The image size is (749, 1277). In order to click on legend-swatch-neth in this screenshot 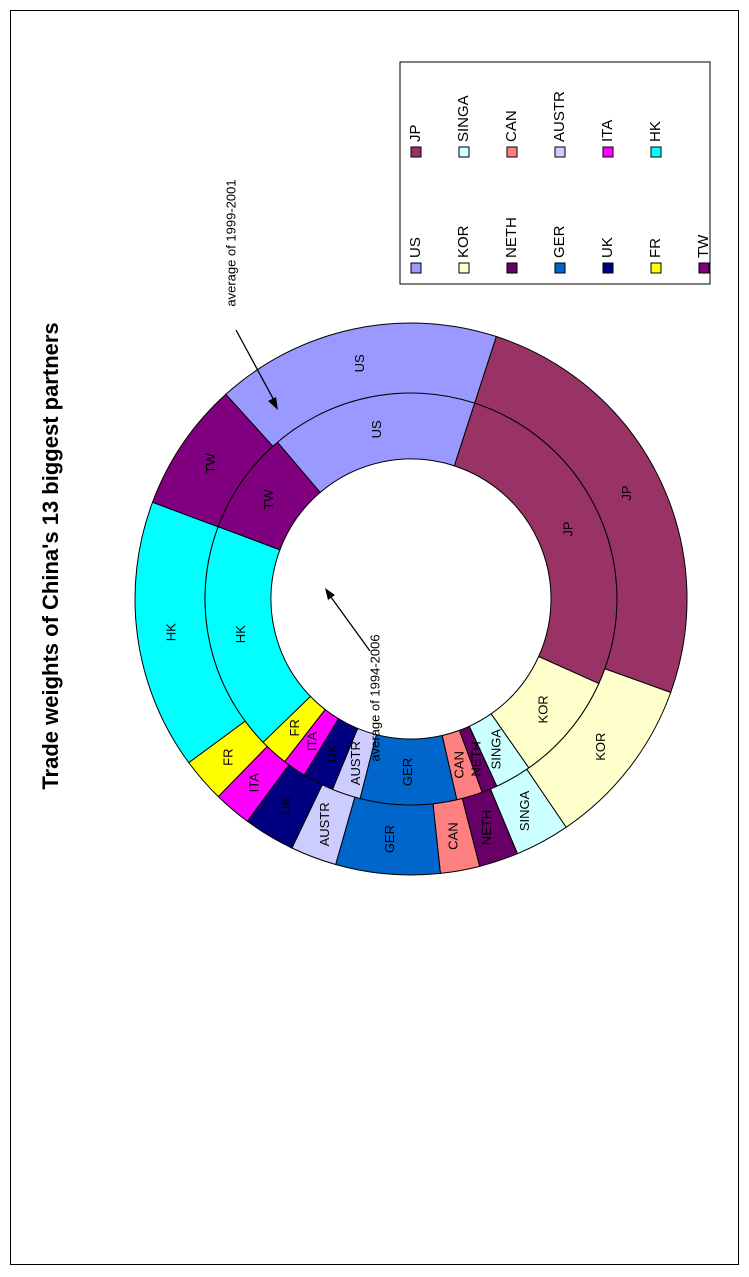, I will do `click(512, 268)`.